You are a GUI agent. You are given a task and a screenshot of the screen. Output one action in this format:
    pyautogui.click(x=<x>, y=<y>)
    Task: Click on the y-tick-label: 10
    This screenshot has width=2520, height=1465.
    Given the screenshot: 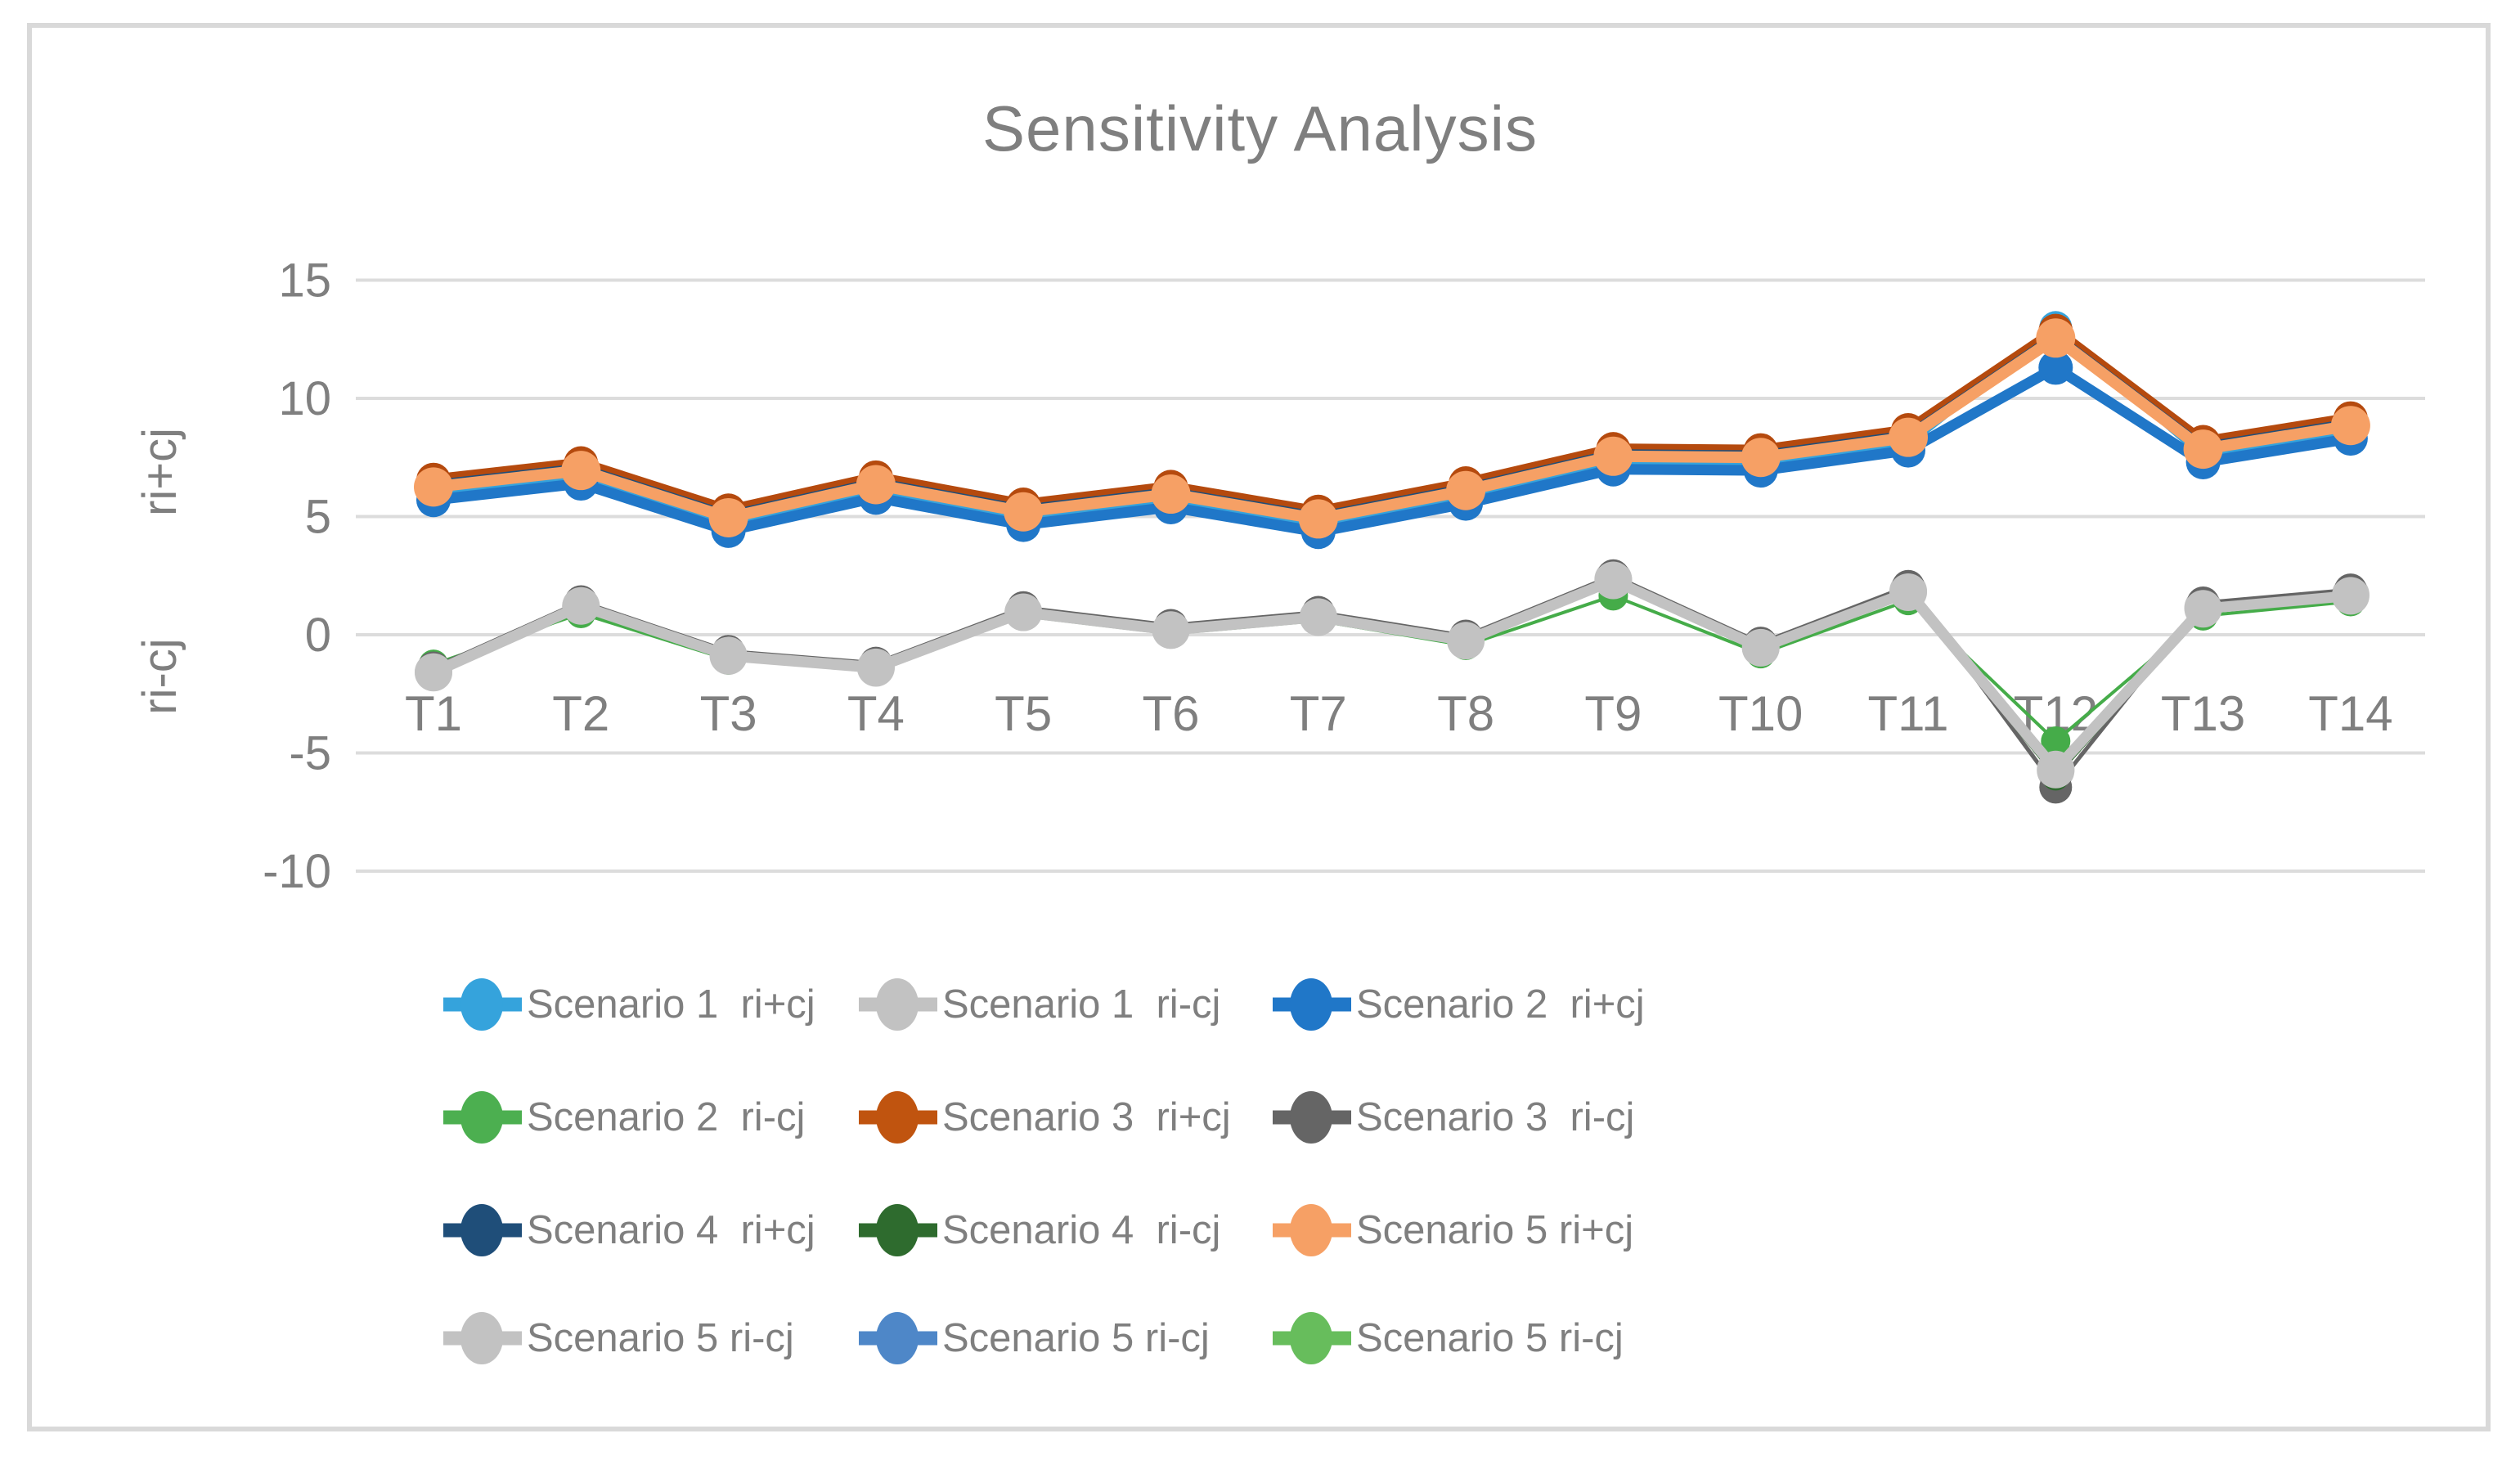 What is the action you would take?
    pyautogui.click(x=304, y=398)
    